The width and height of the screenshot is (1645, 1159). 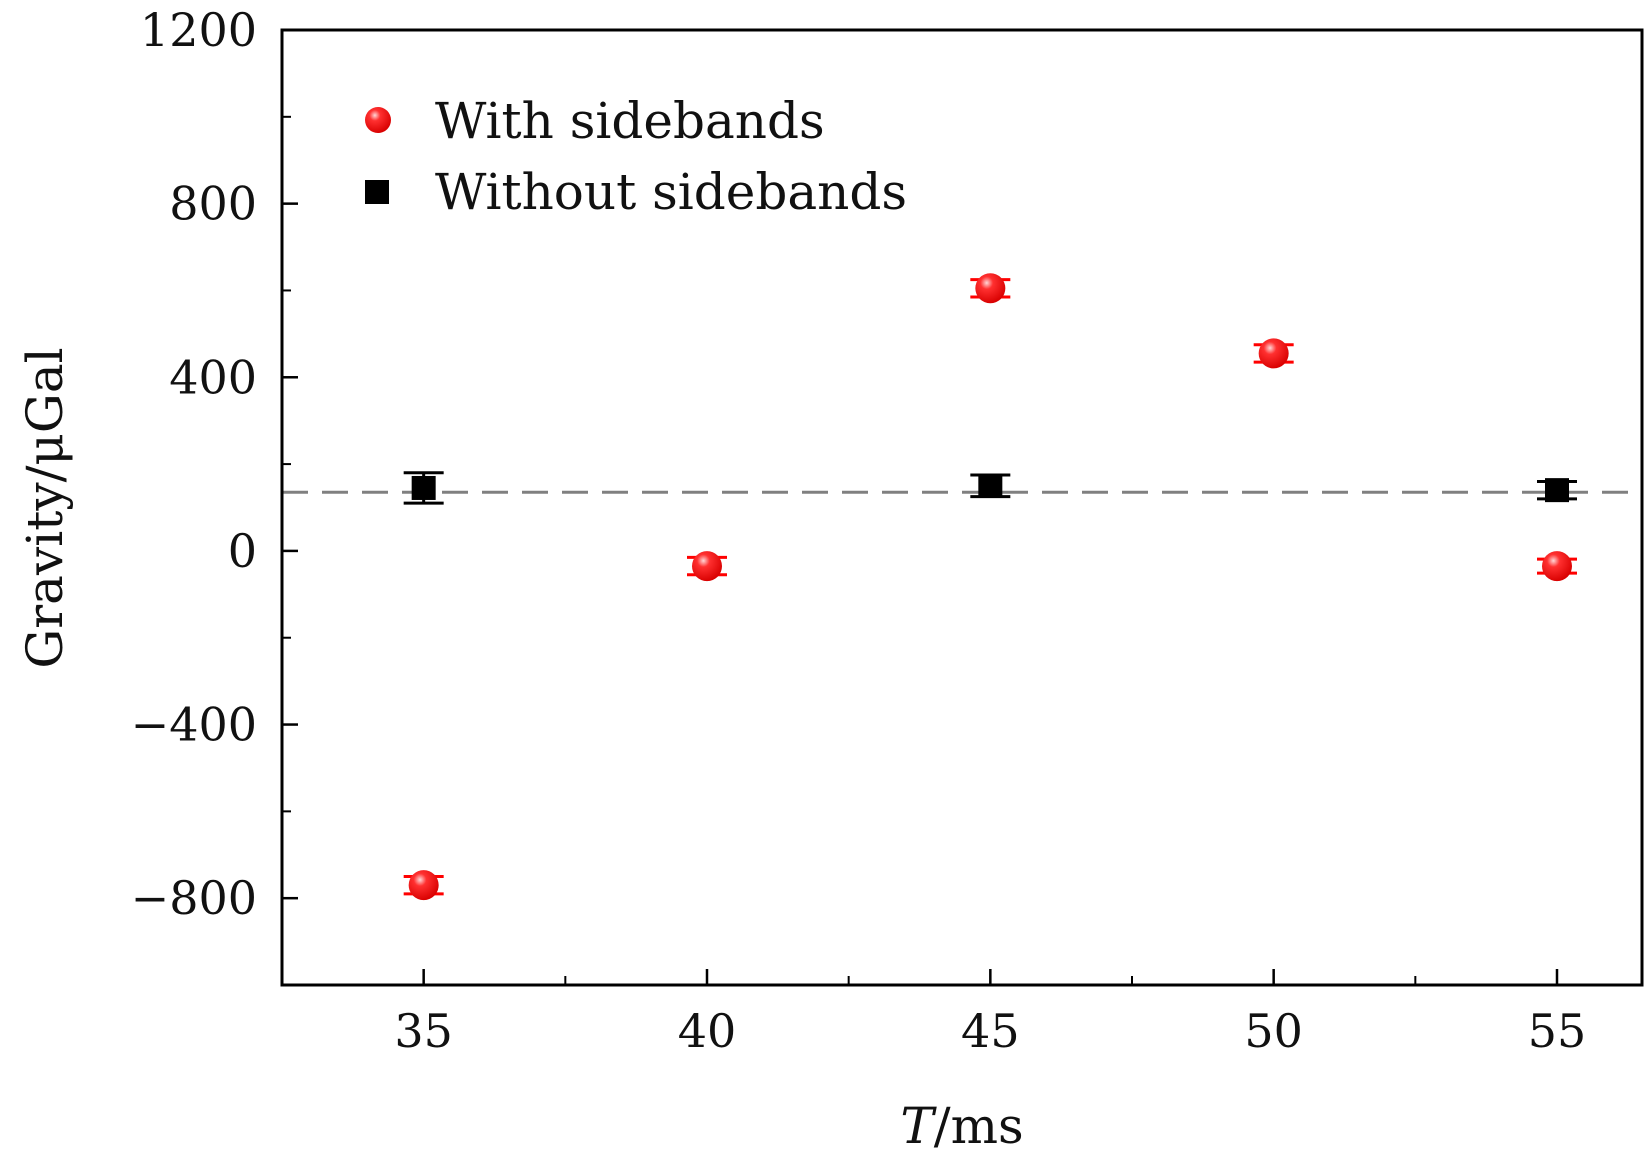 What do you see at coordinates (213, 377) in the screenshot?
I see `y-tick-label: 400` at bounding box center [213, 377].